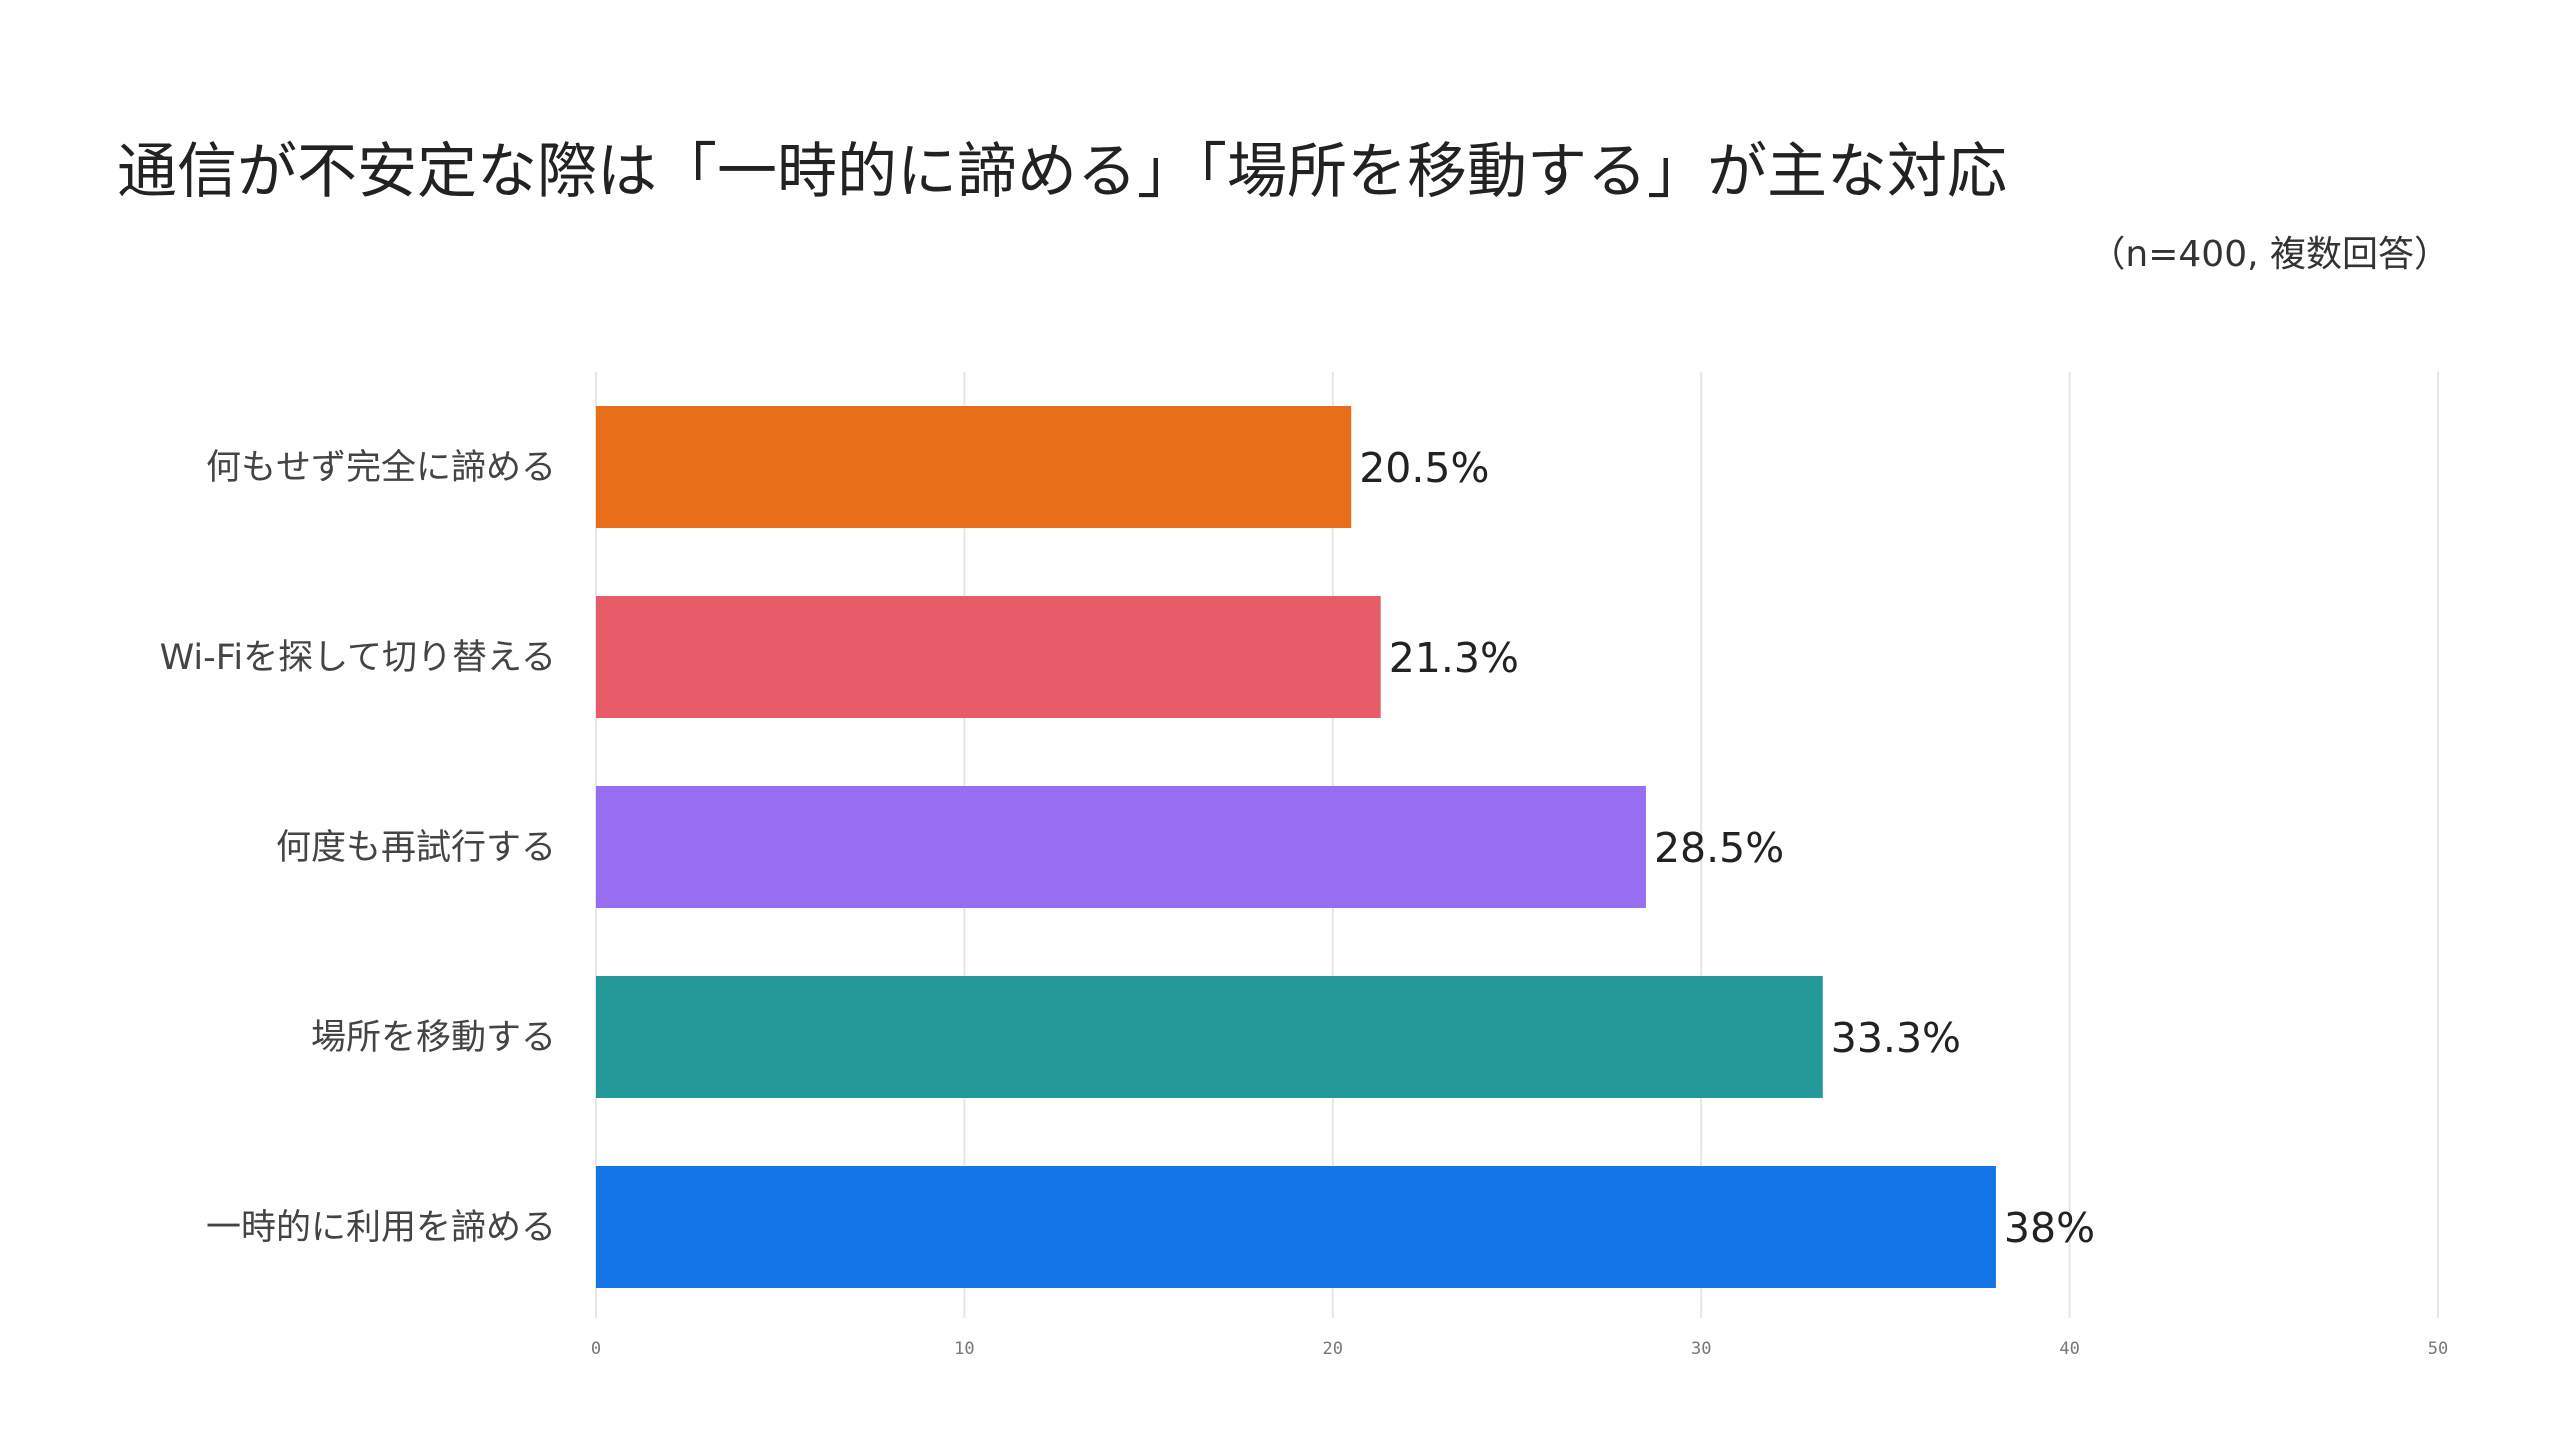 This screenshot has height=1440, width=2560. What do you see at coordinates (381, 468) in the screenshot?
I see `category-label-1: 何もせず完全に諦める` at bounding box center [381, 468].